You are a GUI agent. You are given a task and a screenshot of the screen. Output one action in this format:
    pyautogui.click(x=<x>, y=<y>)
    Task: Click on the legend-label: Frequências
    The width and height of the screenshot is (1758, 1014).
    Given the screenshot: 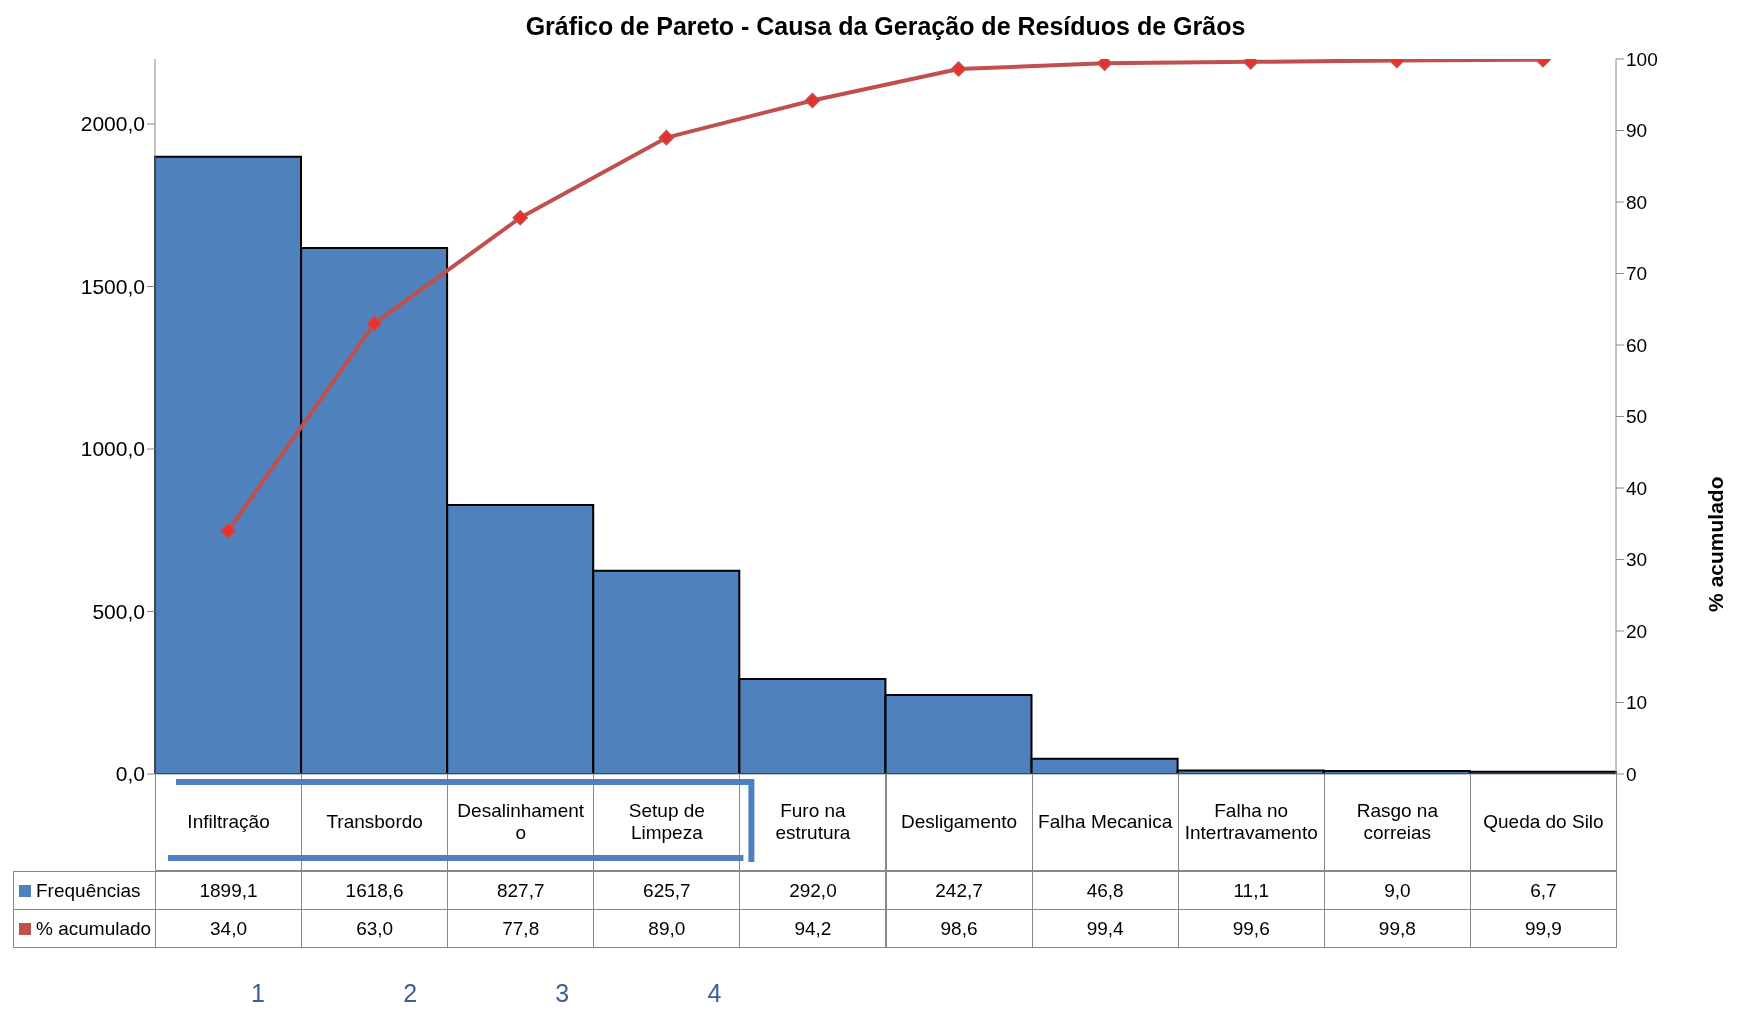 What is the action you would take?
    pyautogui.click(x=88, y=890)
    